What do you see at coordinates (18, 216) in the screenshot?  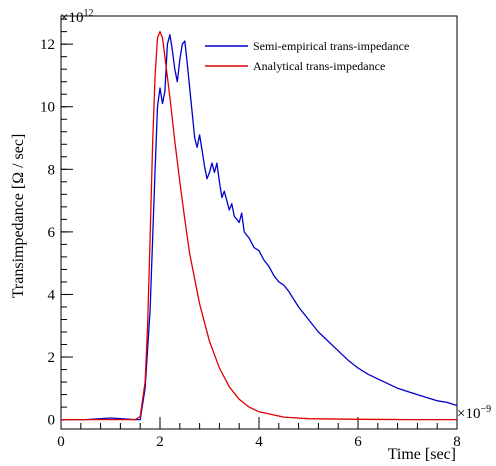 I see `y-axis-label: Transimpedance [Ω / sec]` at bounding box center [18, 216].